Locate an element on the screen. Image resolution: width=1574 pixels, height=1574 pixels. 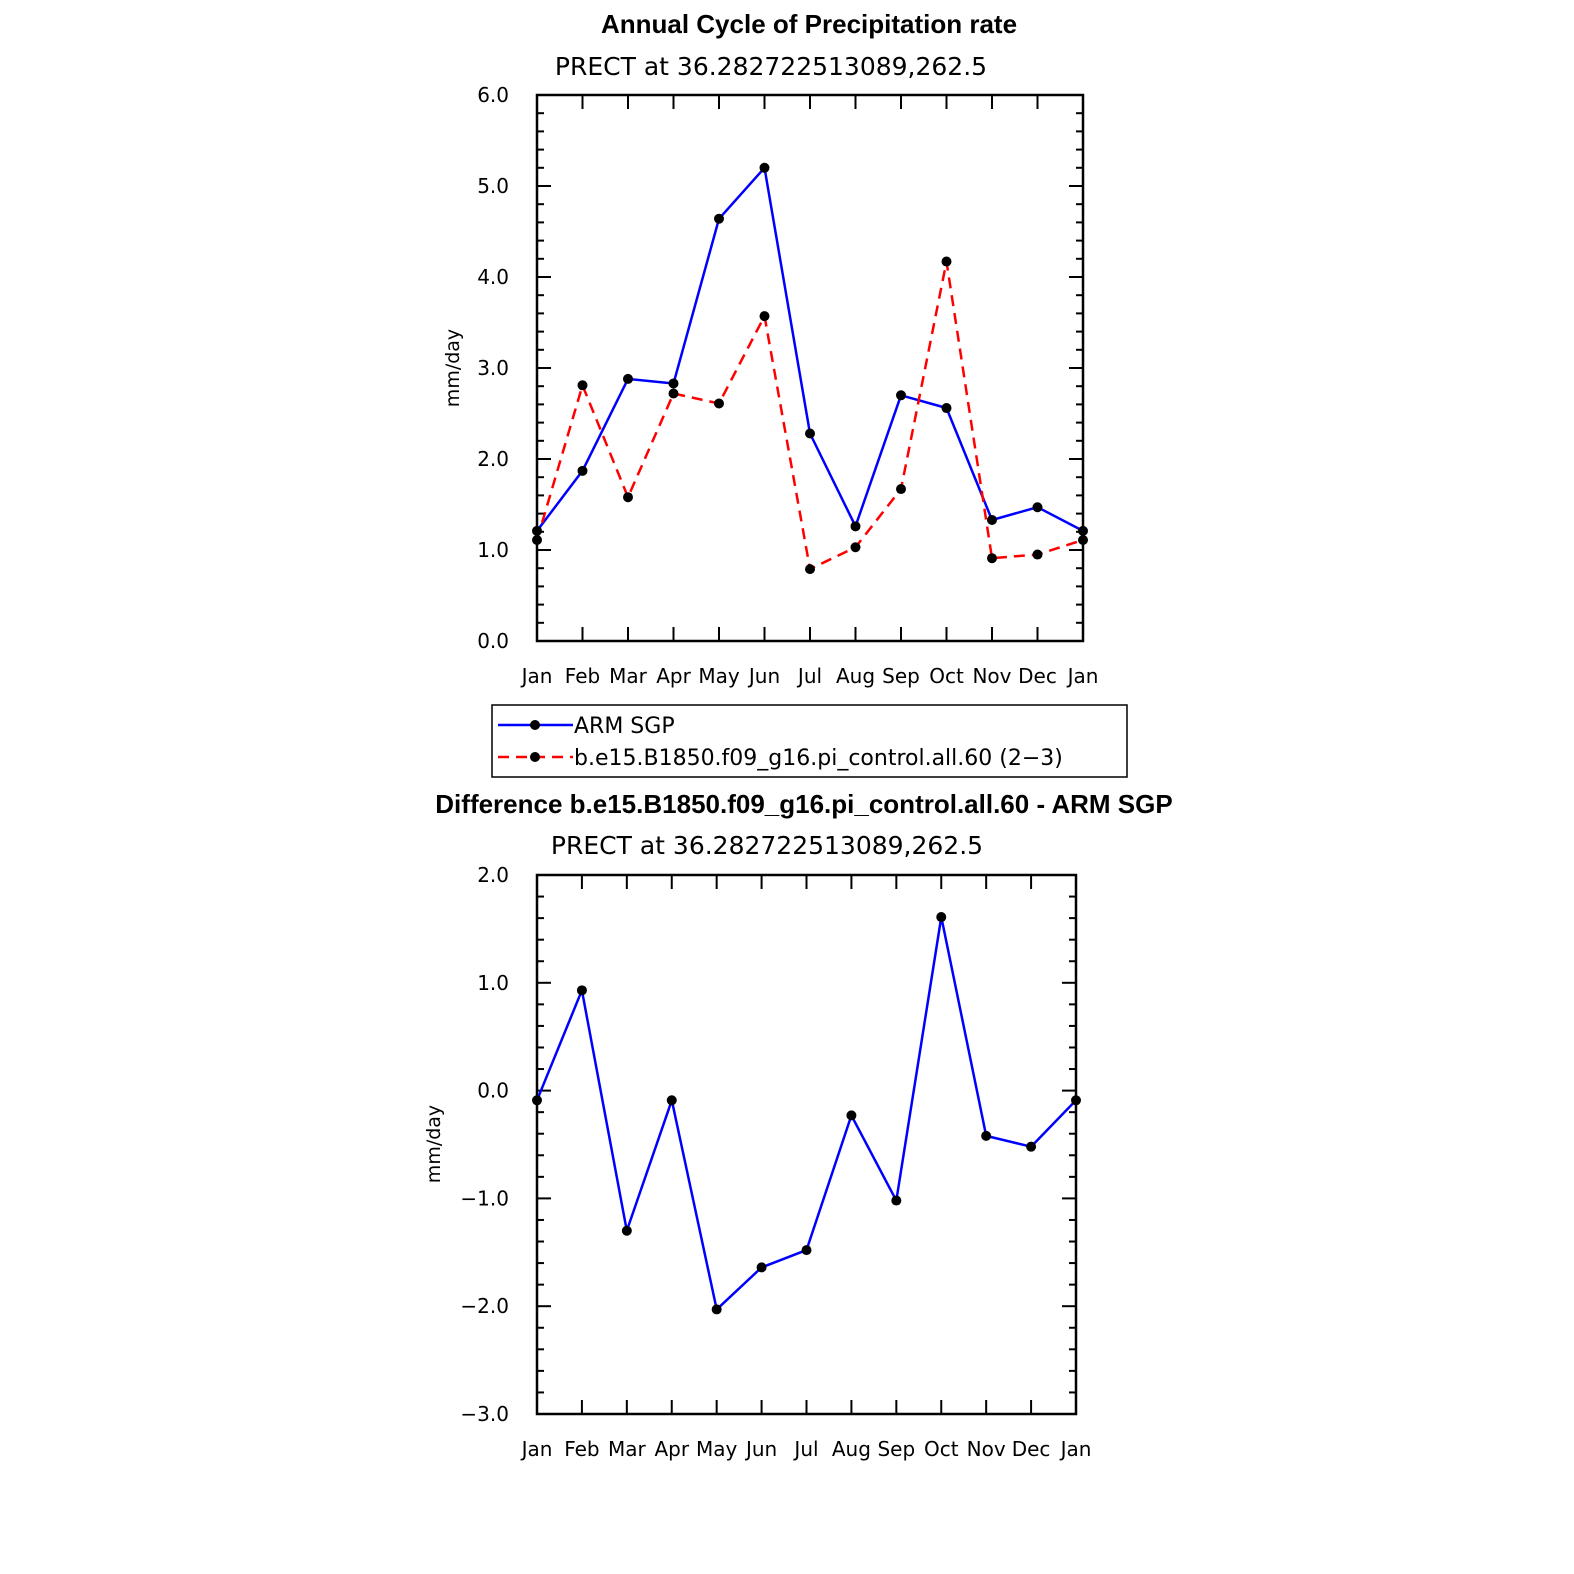
chart2-x-tick-label: Aug is located at coordinates (851, 1449).